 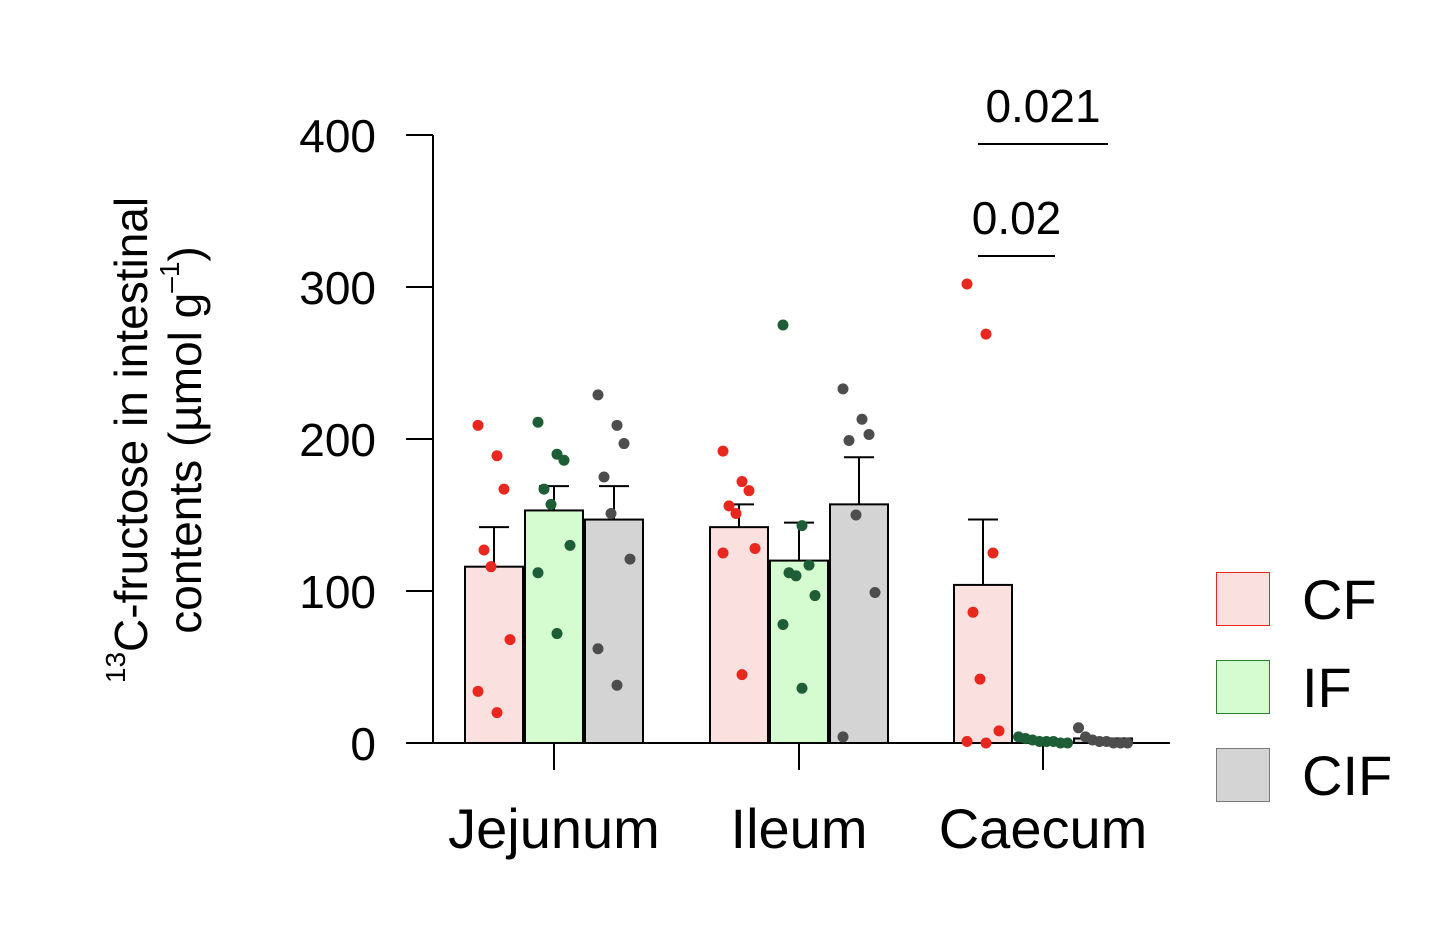 I want to click on x-tick-label: Caecum, so click(x=1043, y=828).